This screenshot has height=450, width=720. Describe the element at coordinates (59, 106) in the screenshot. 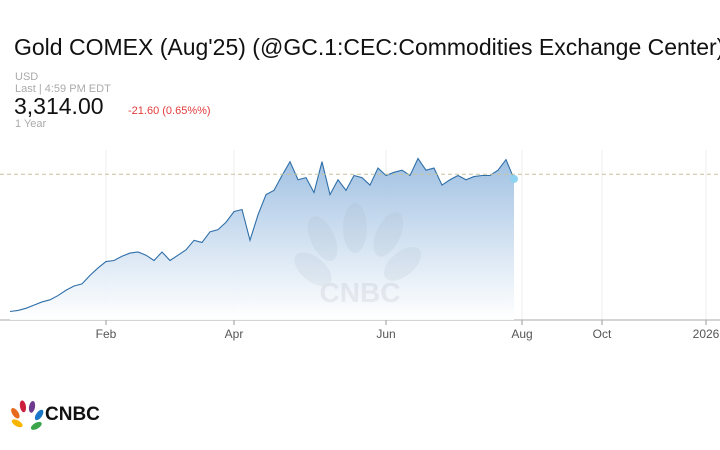

I see `last-price: 3,314.00` at that location.